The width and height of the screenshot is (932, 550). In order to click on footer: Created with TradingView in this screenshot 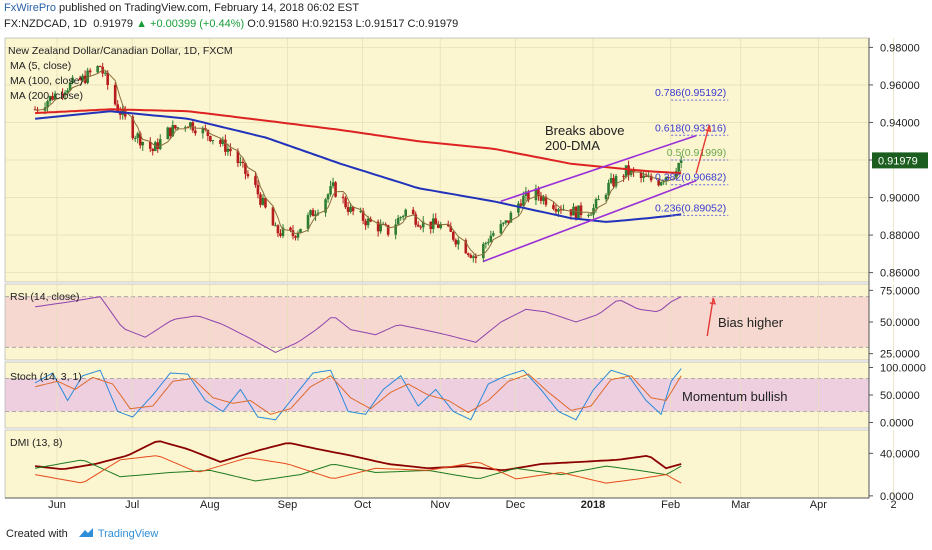, I will do `click(82, 533)`.